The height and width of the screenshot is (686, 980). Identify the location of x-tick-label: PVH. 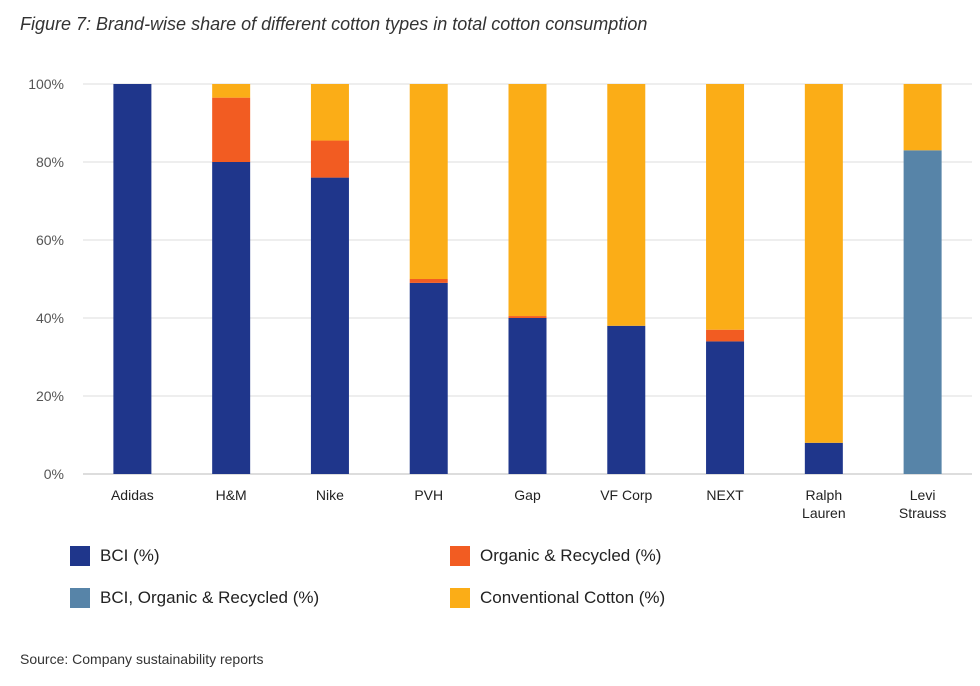
(428, 495).